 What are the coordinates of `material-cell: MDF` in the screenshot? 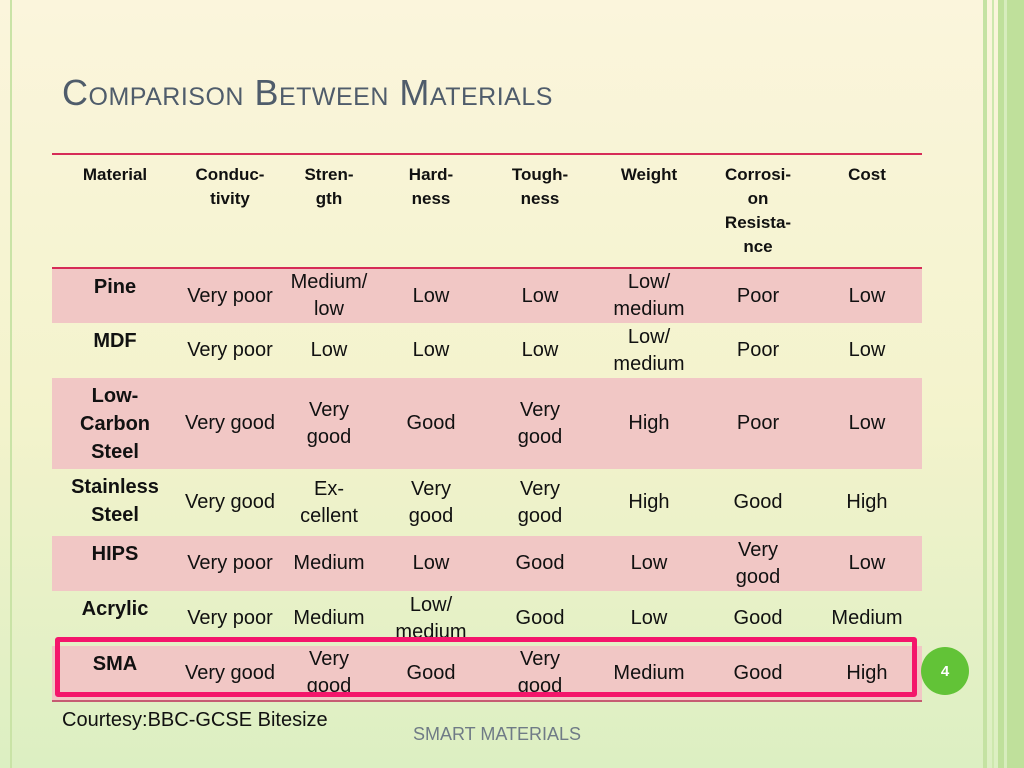 It's located at (115, 341).